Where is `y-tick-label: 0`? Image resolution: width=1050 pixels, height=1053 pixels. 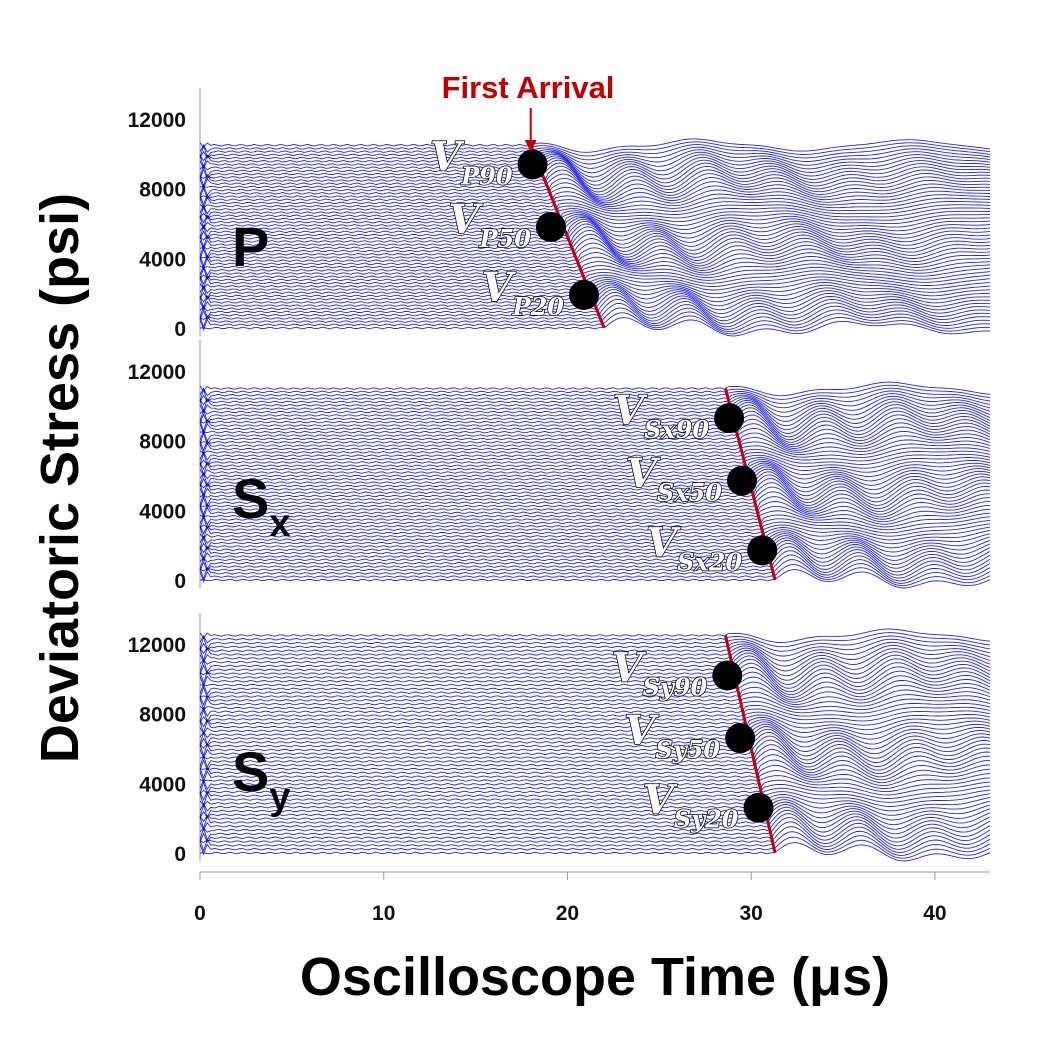
y-tick-label: 0 is located at coordinates (180, 329).